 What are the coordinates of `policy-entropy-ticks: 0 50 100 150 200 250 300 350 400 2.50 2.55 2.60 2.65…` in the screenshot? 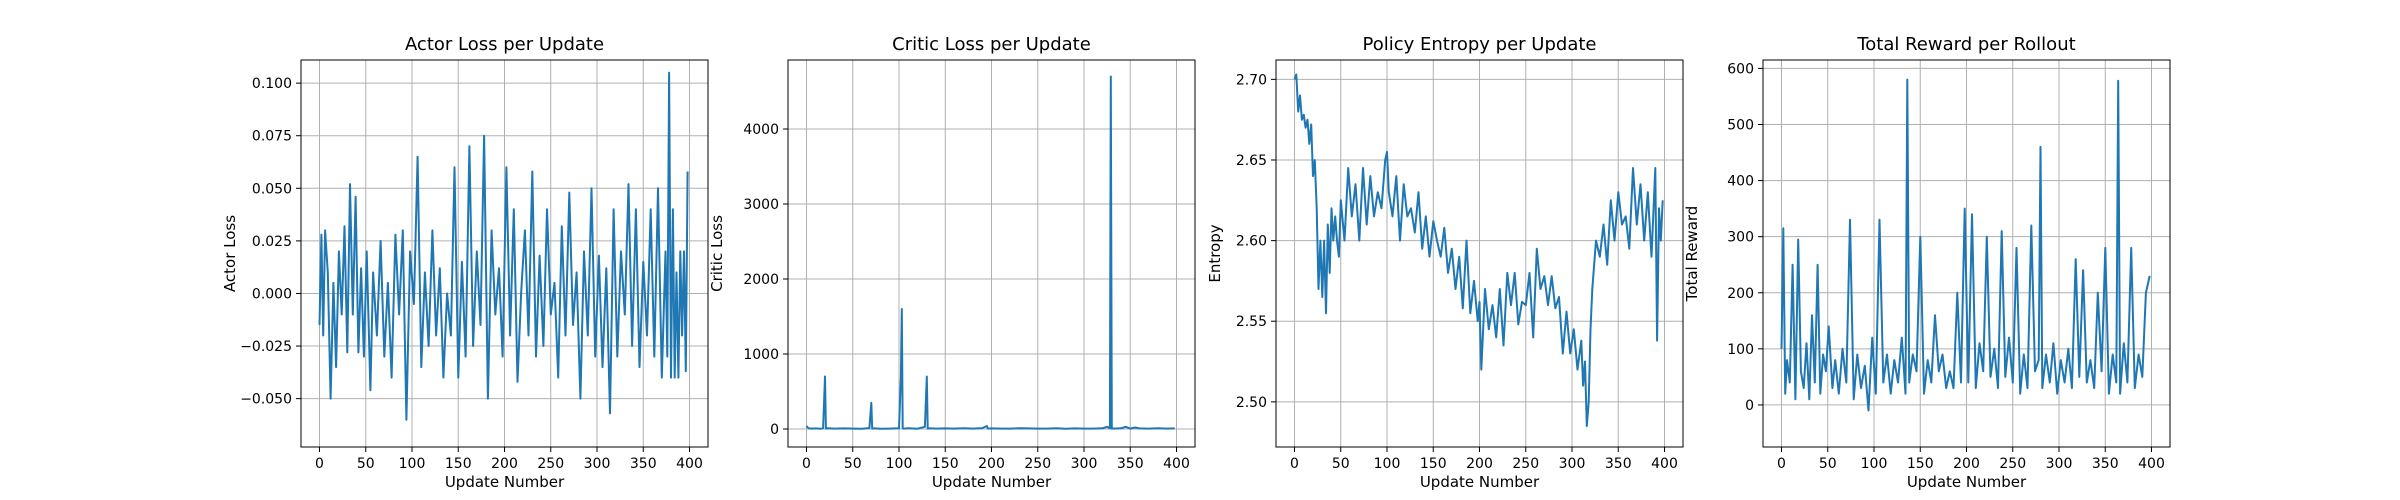 It's located at (1457, 272).